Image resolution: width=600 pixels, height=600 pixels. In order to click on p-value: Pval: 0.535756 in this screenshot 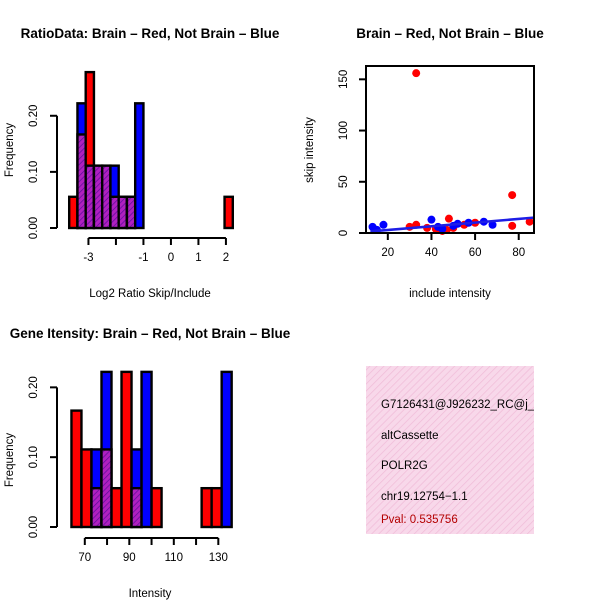, I will do `click(419, 520)`.